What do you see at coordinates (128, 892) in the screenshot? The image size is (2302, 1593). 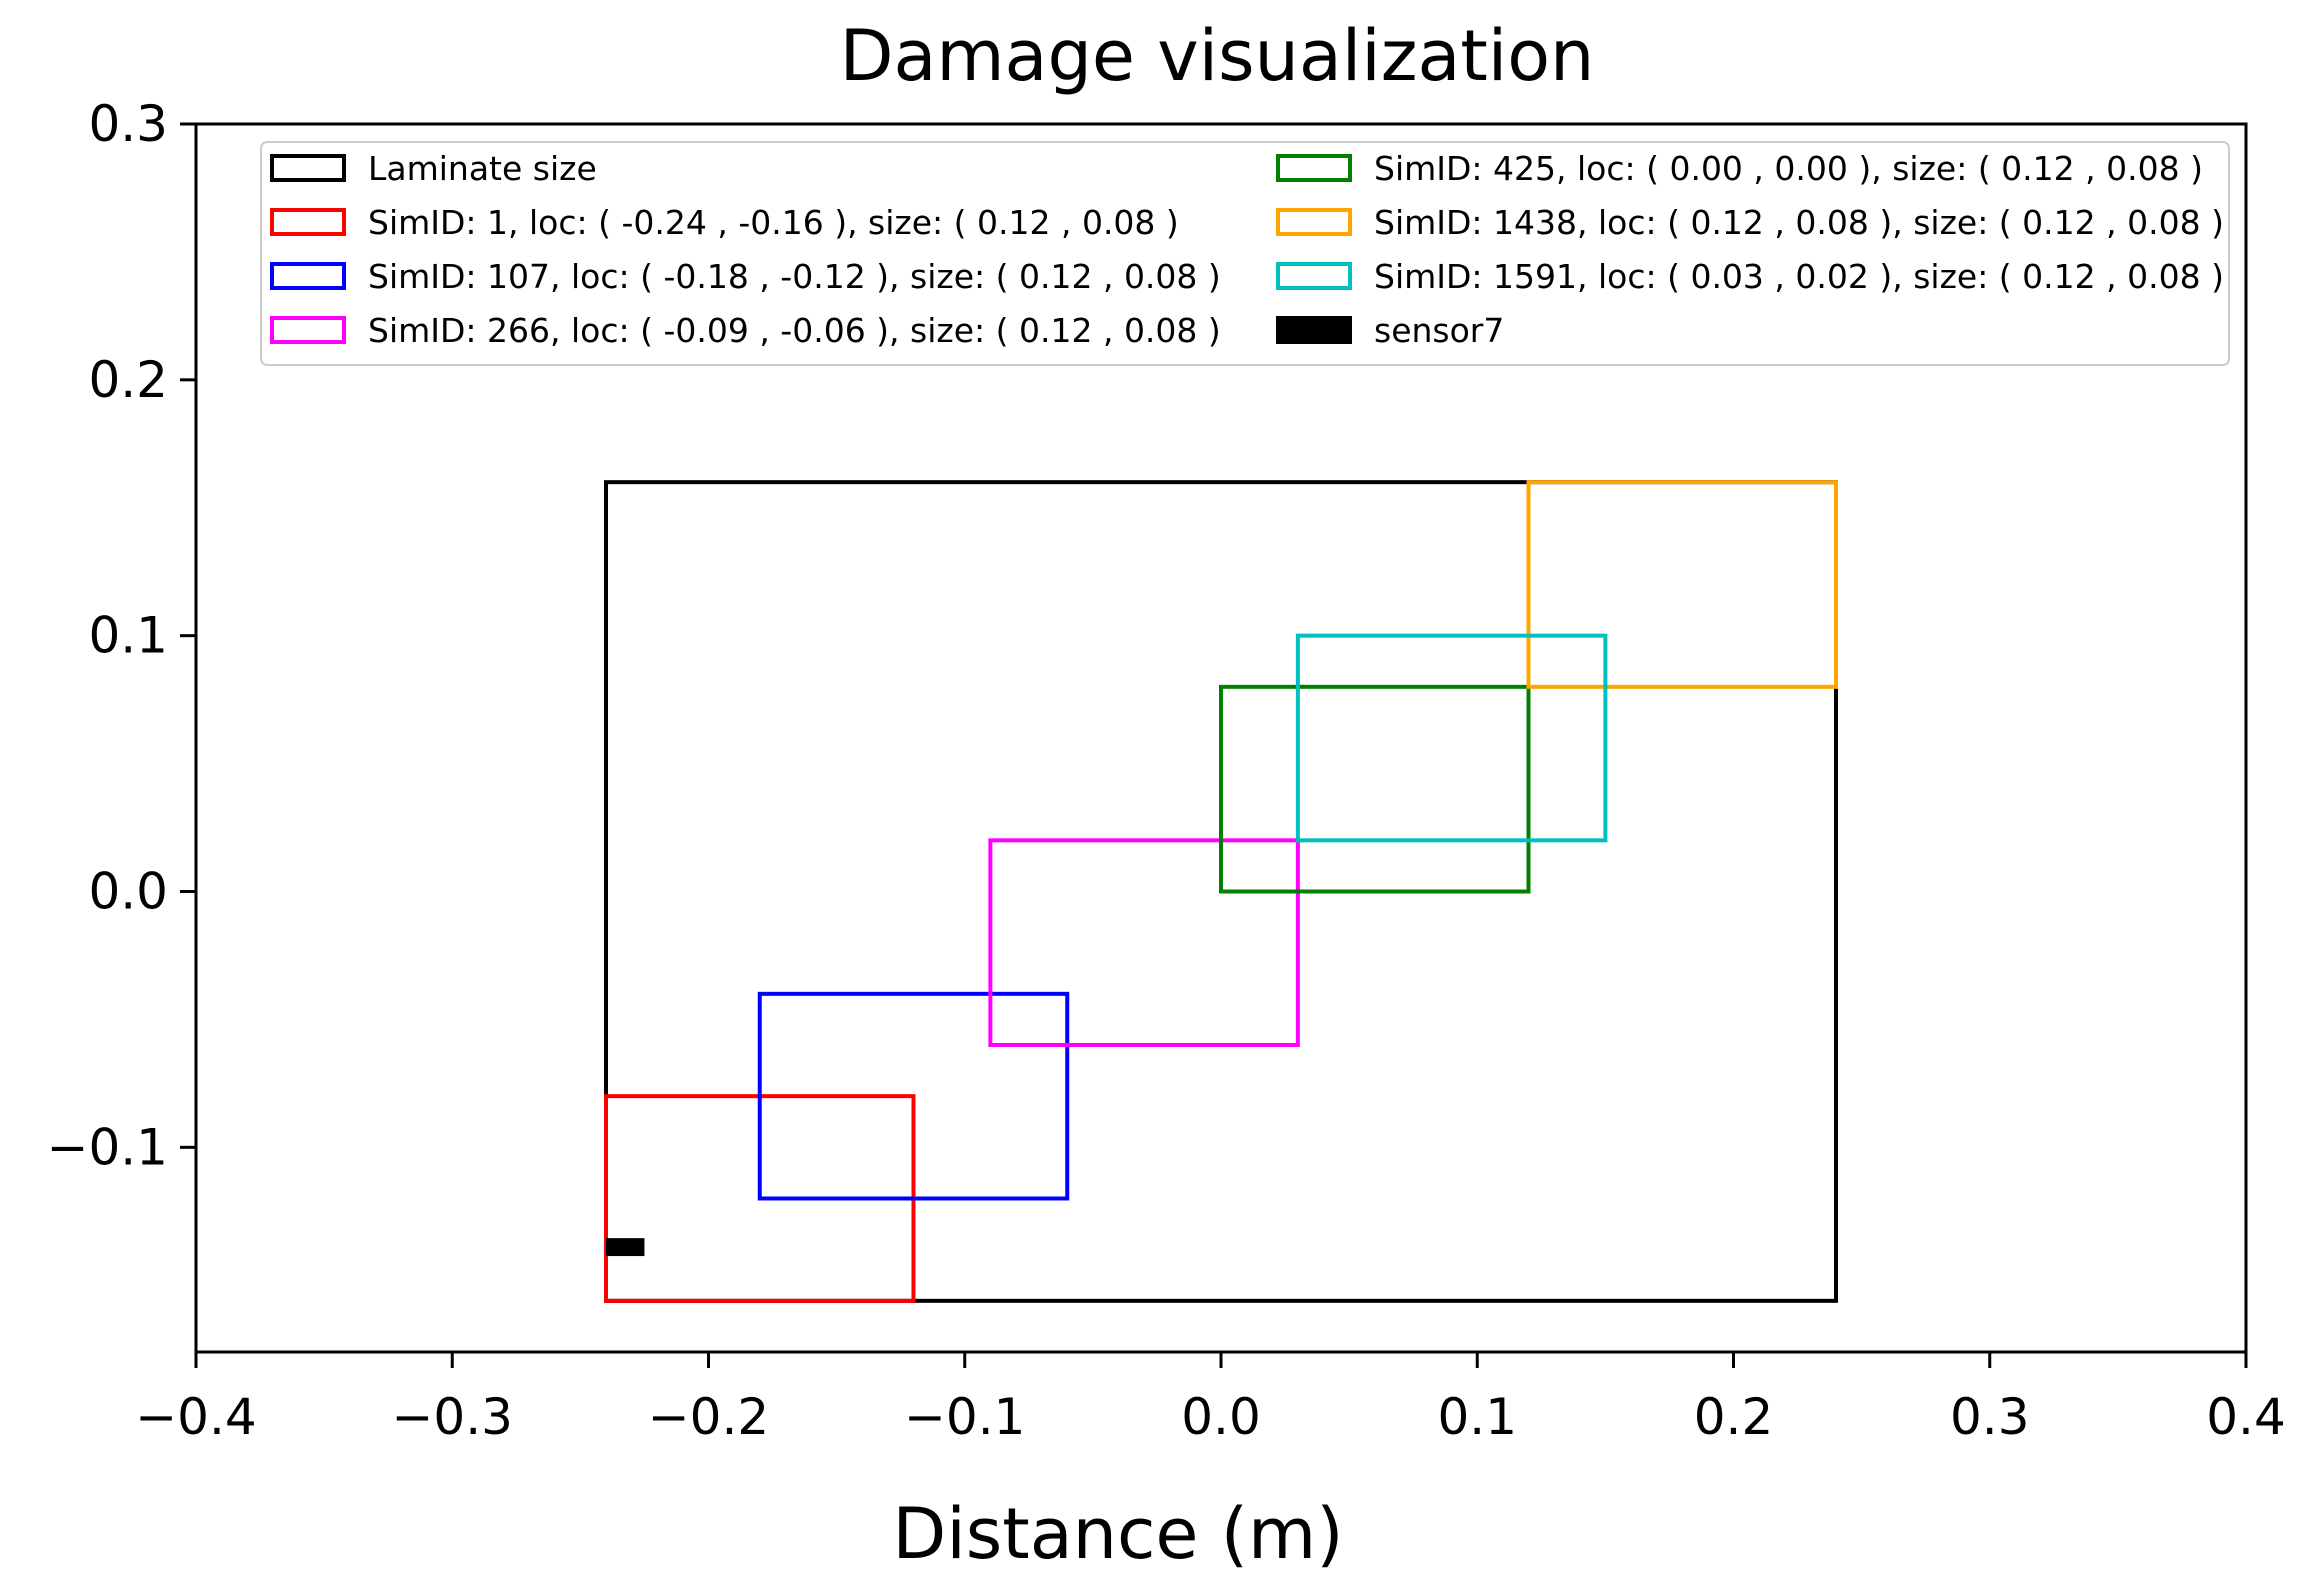 I see `y-tick-label: 0.0` at bounding box center [128, 892].